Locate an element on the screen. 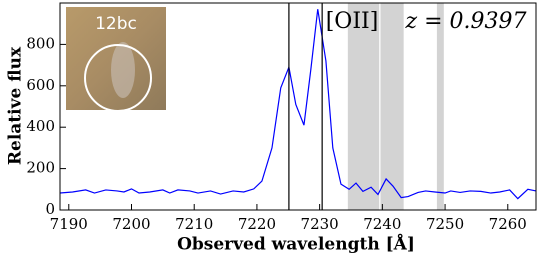  y-tick-label: 0 is located at coordinates (50, 209).